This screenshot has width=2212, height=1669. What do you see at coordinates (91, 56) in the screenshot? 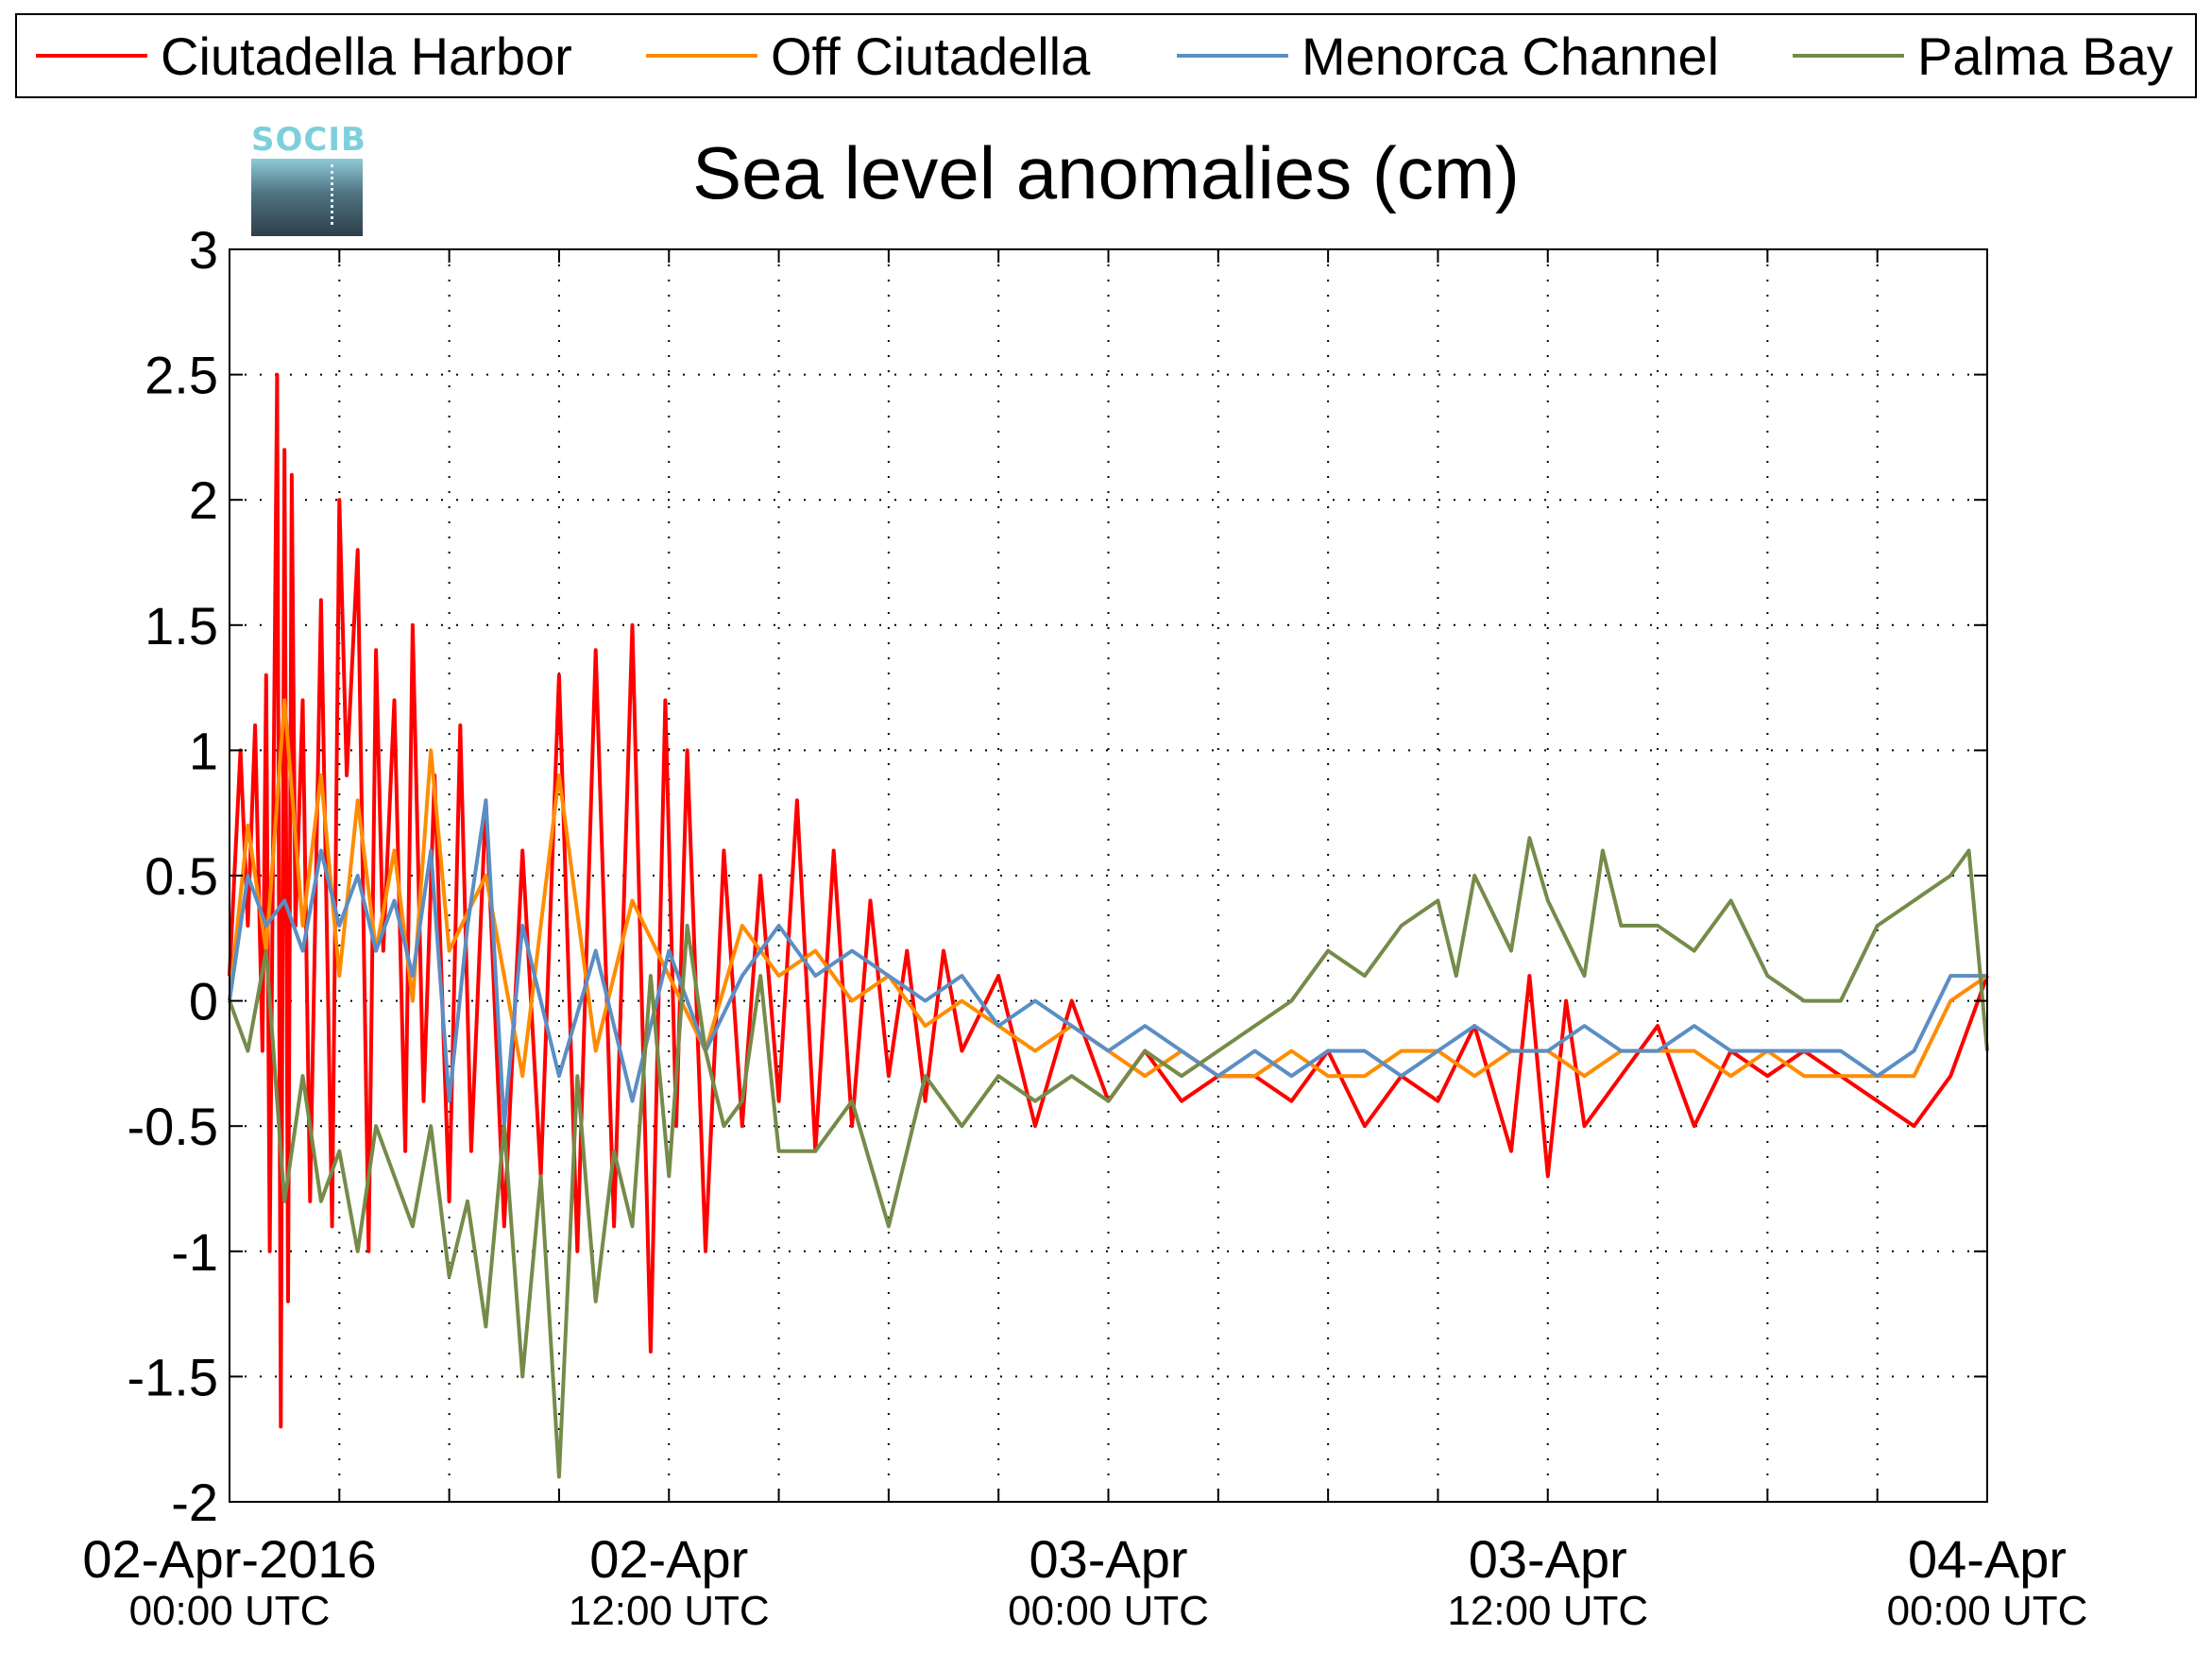
I see `legend-swatch-ciutadella-harbor` at bounding box center [91, 56].